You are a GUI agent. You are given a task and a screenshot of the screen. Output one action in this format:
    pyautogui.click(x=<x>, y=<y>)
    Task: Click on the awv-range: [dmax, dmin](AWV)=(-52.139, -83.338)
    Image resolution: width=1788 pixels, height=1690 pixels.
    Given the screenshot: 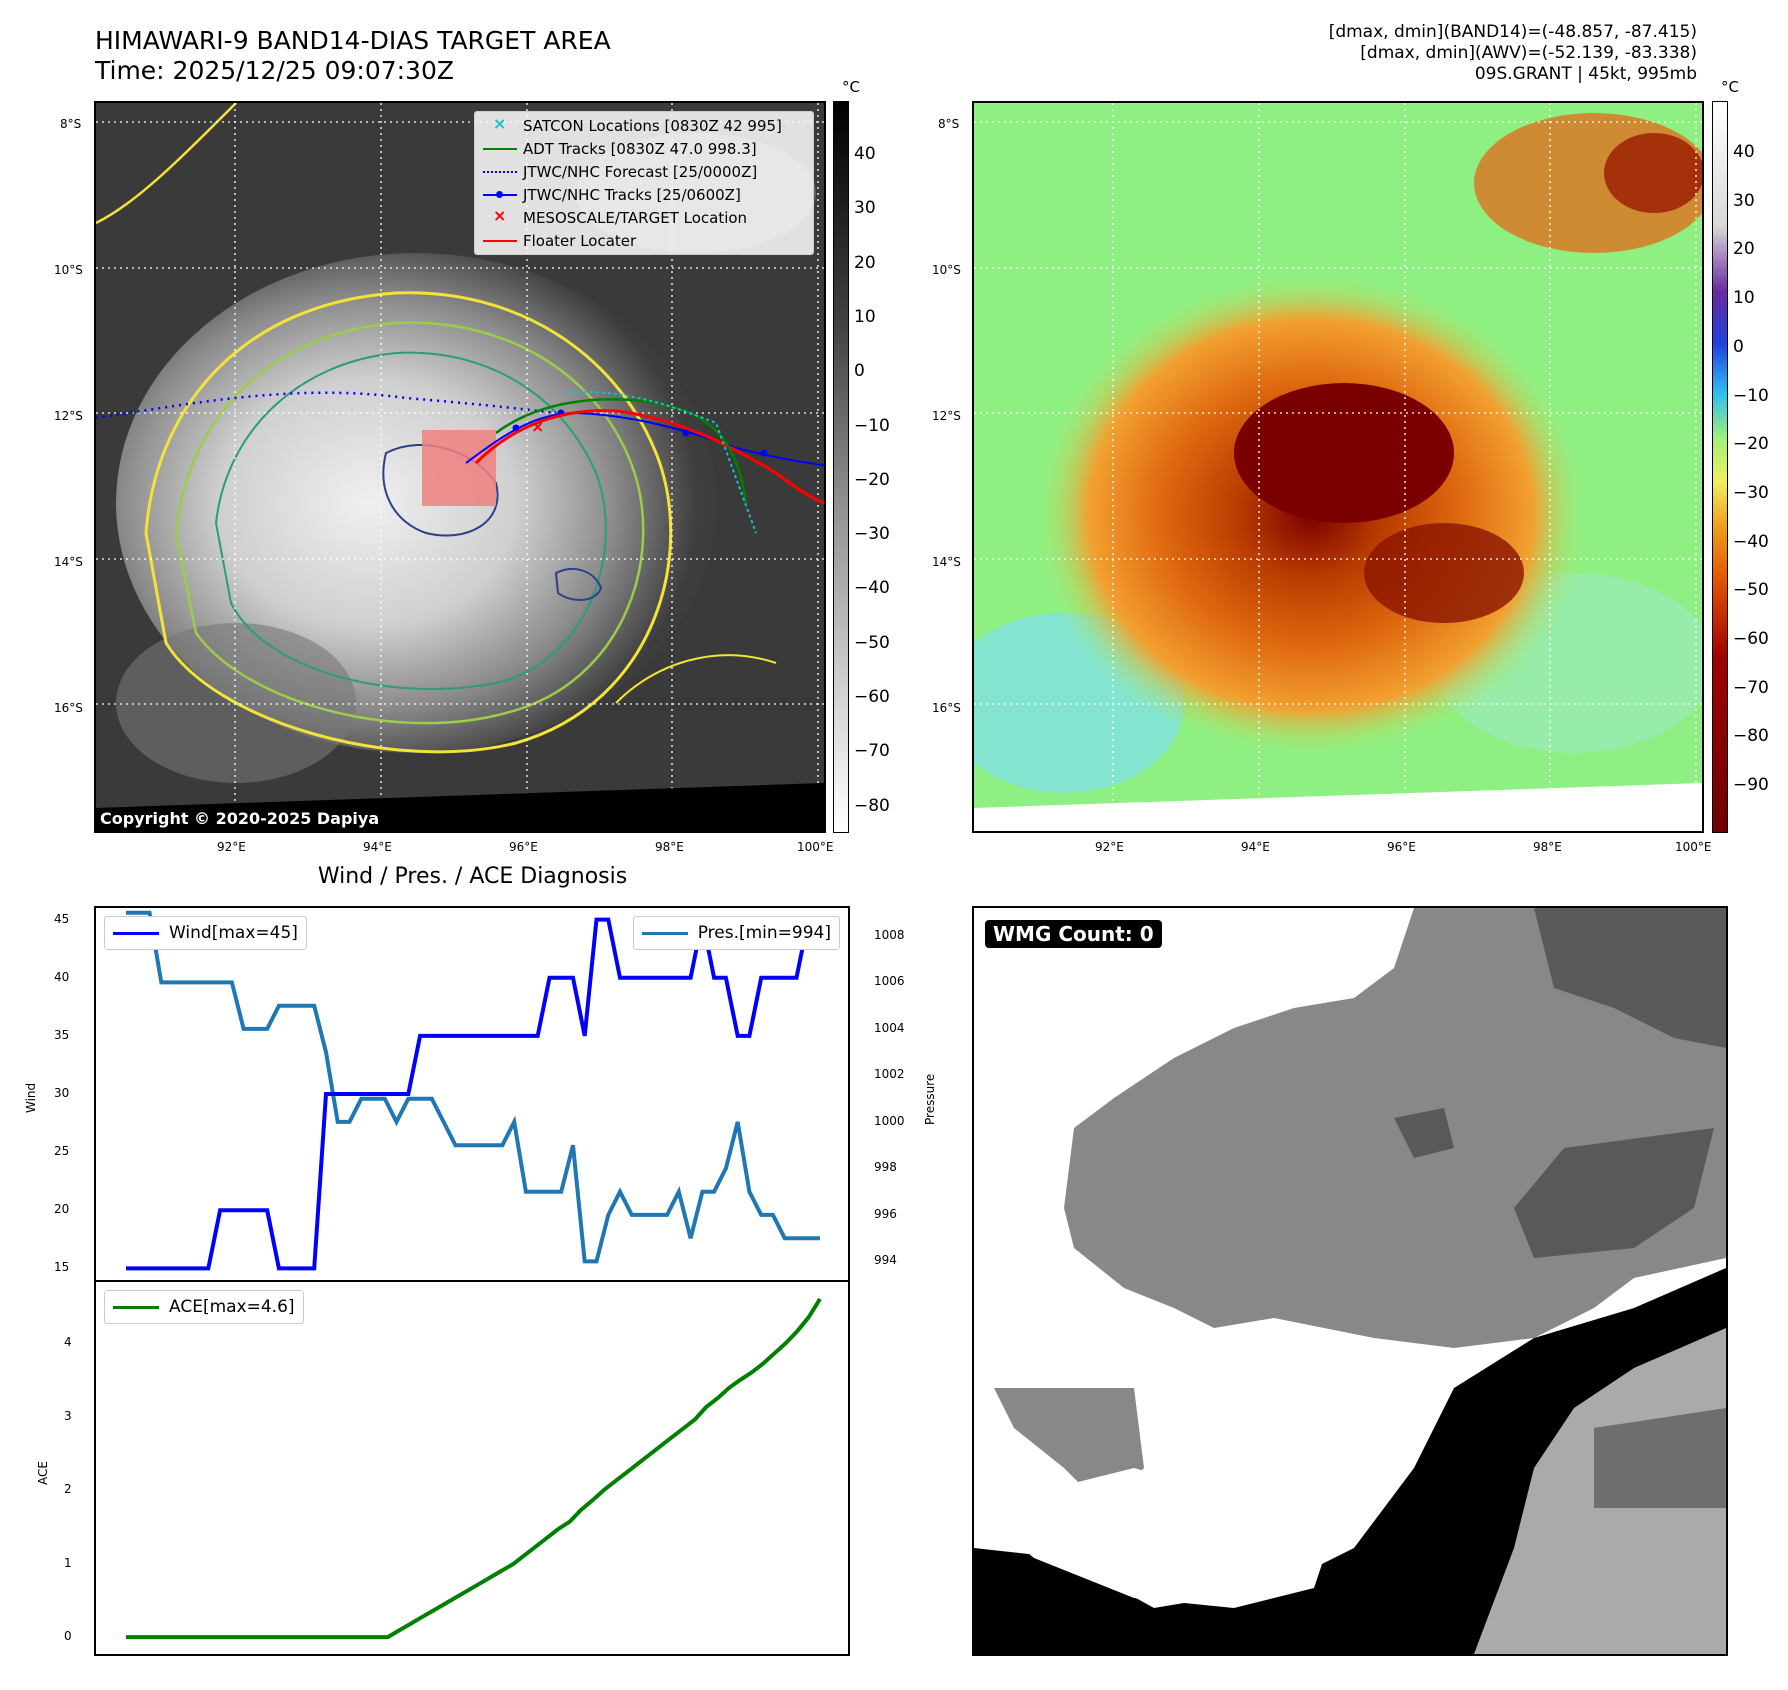 What is the action you would take?
    pyautogui.click(x=1528, y=53)
    